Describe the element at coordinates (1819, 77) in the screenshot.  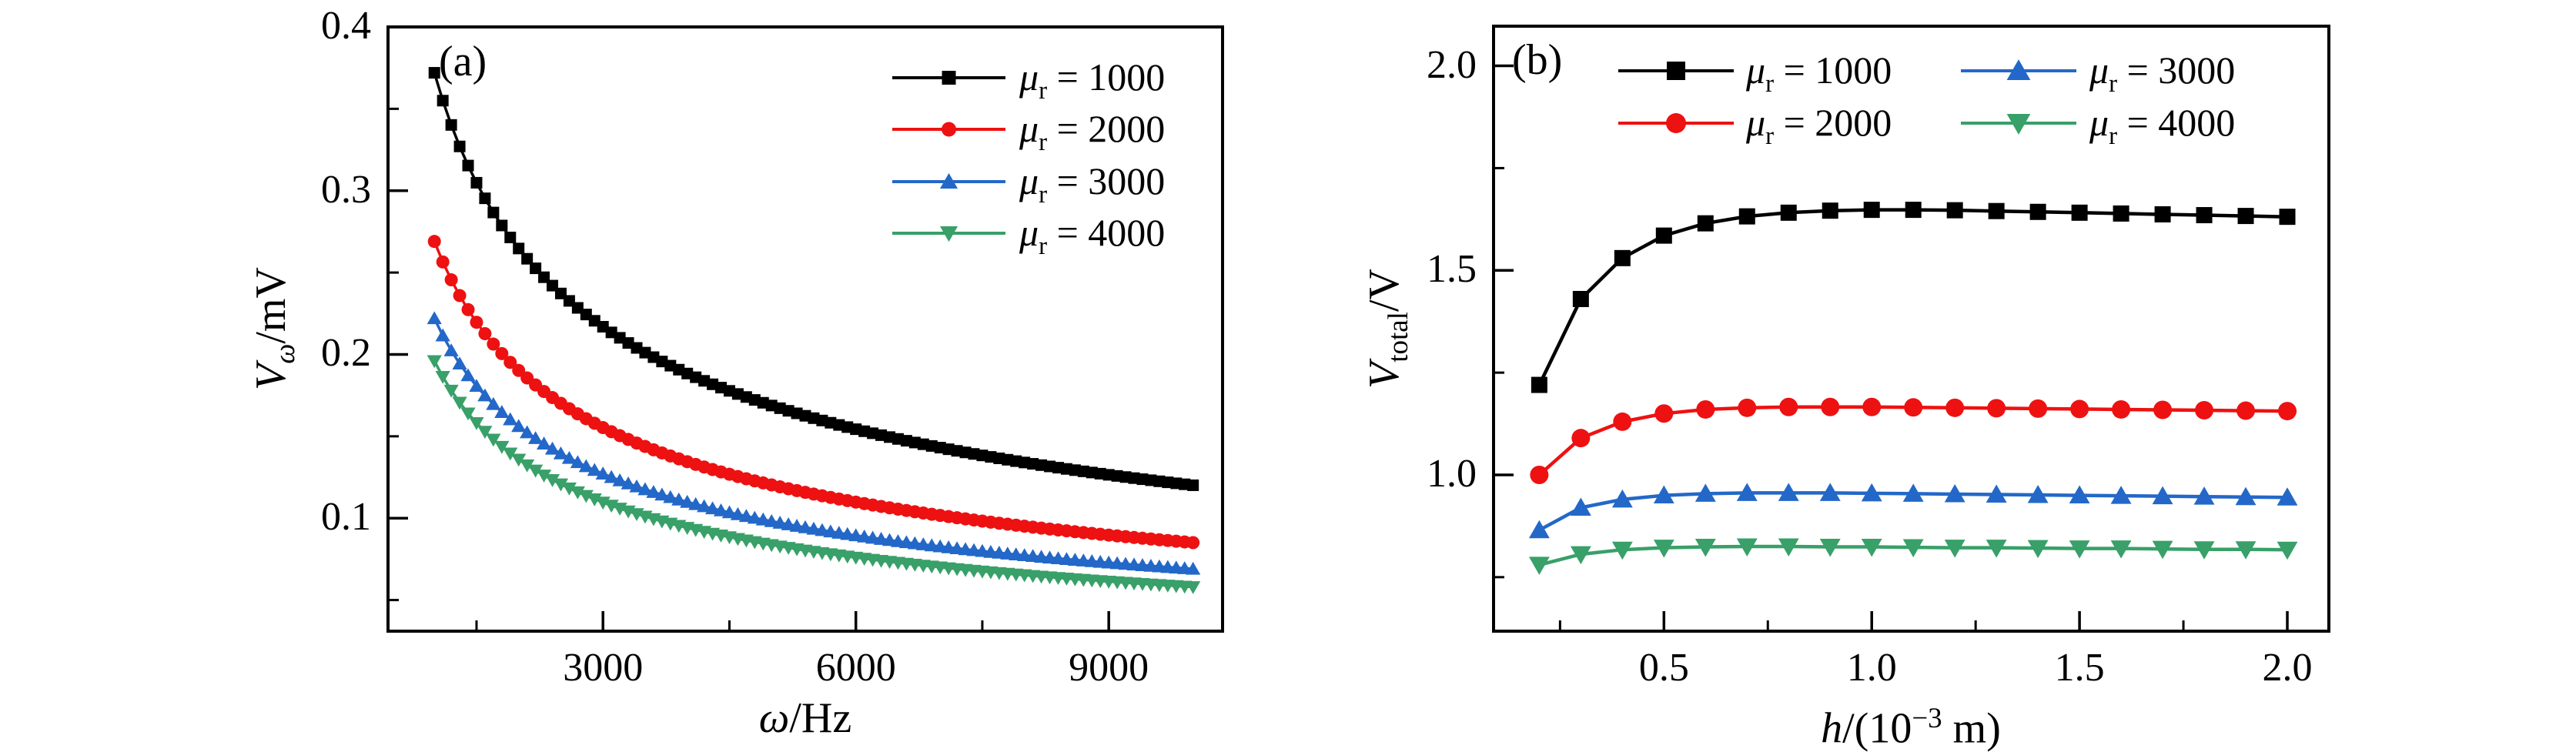
I see `legend-item-1000-b: μr = 1000` at that location.